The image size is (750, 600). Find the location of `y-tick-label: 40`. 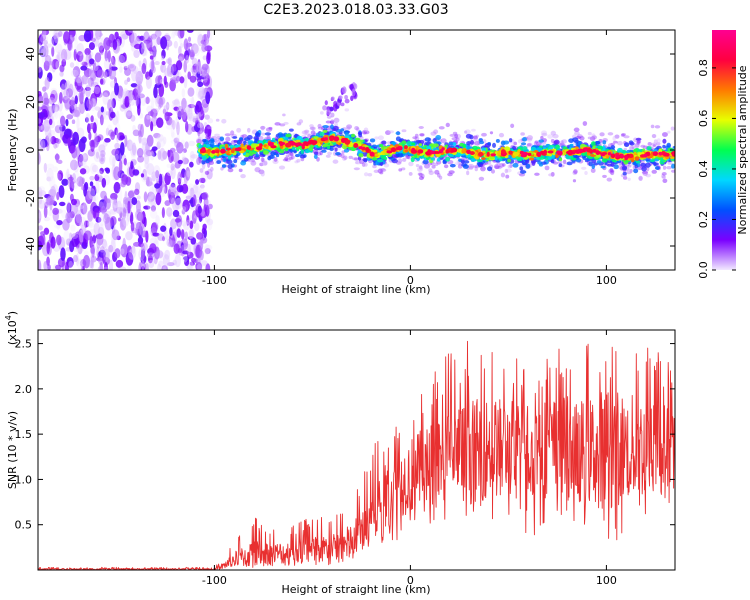

y-tick-label: 40 is located at coordinates (30, 54).